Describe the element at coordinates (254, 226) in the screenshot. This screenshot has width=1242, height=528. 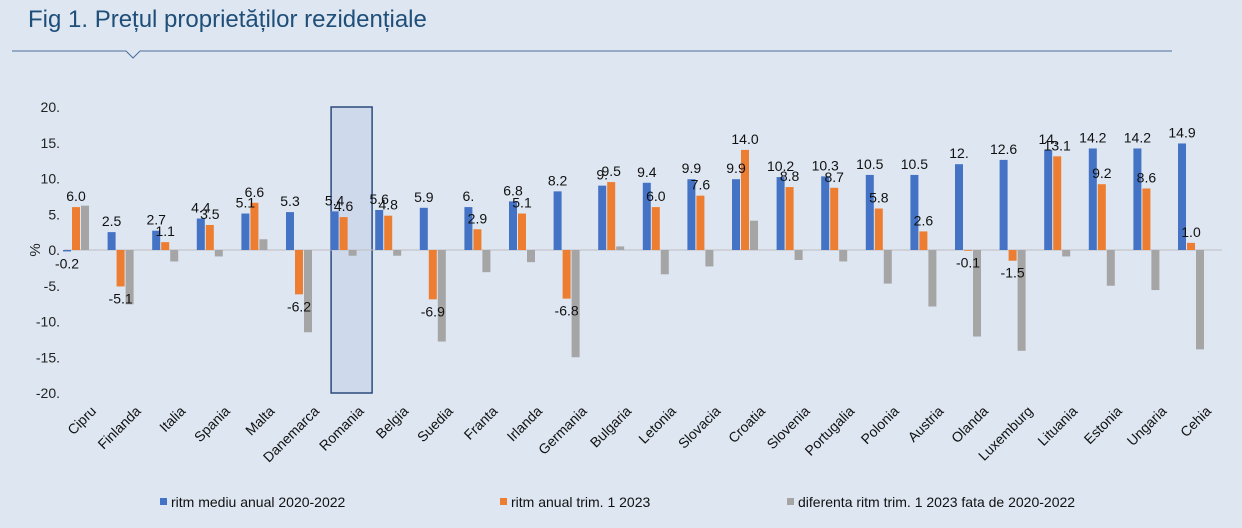
I see `bar-2-malta` at that location.